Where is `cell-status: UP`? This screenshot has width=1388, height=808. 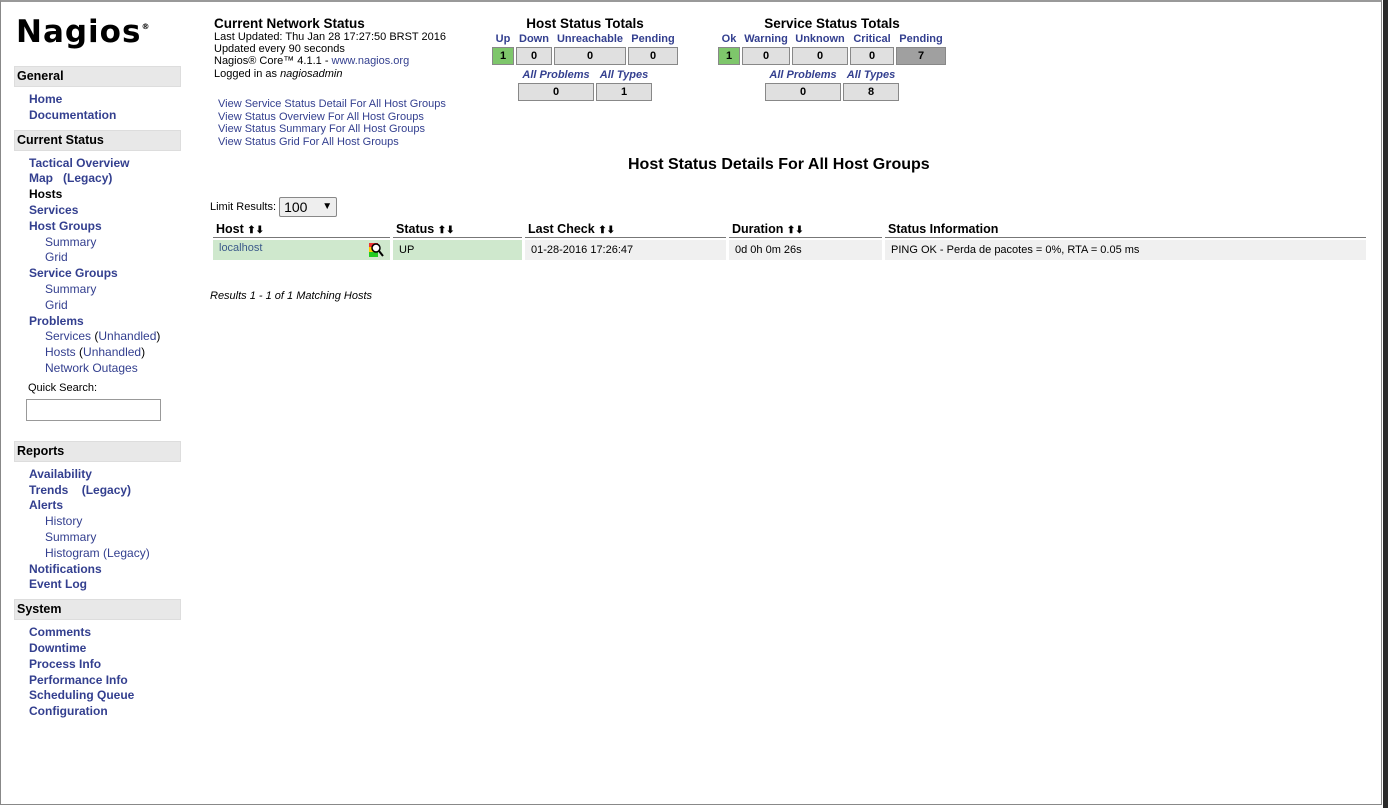
cell-status: UP is located at coordinates (457, 250).